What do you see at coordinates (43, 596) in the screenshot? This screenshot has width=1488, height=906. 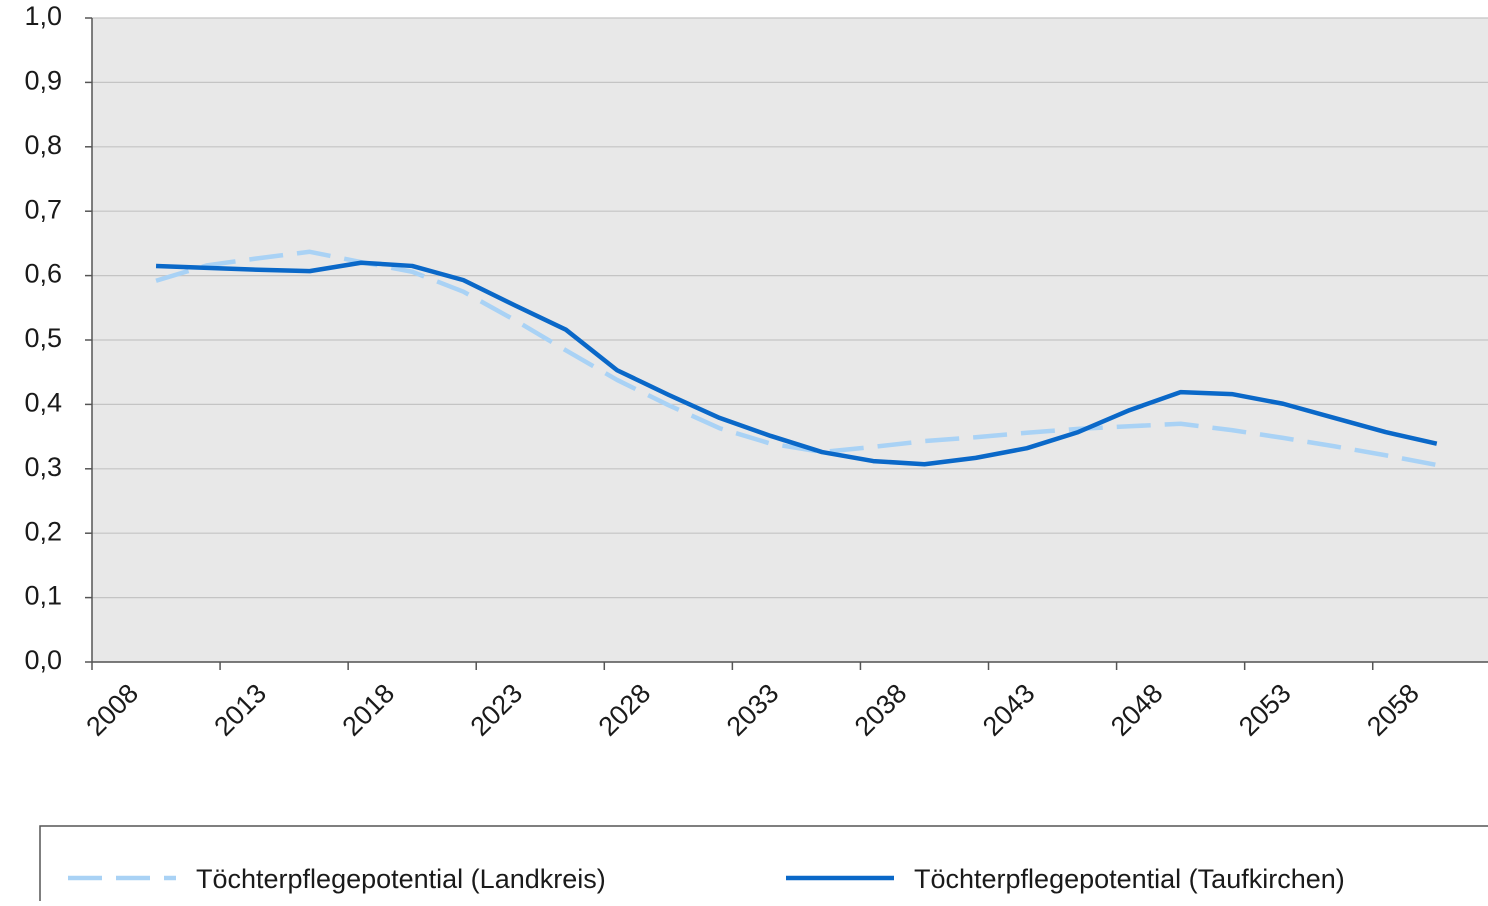 I see `y-tick-label: 0,1` at bounding box center [43, 596].